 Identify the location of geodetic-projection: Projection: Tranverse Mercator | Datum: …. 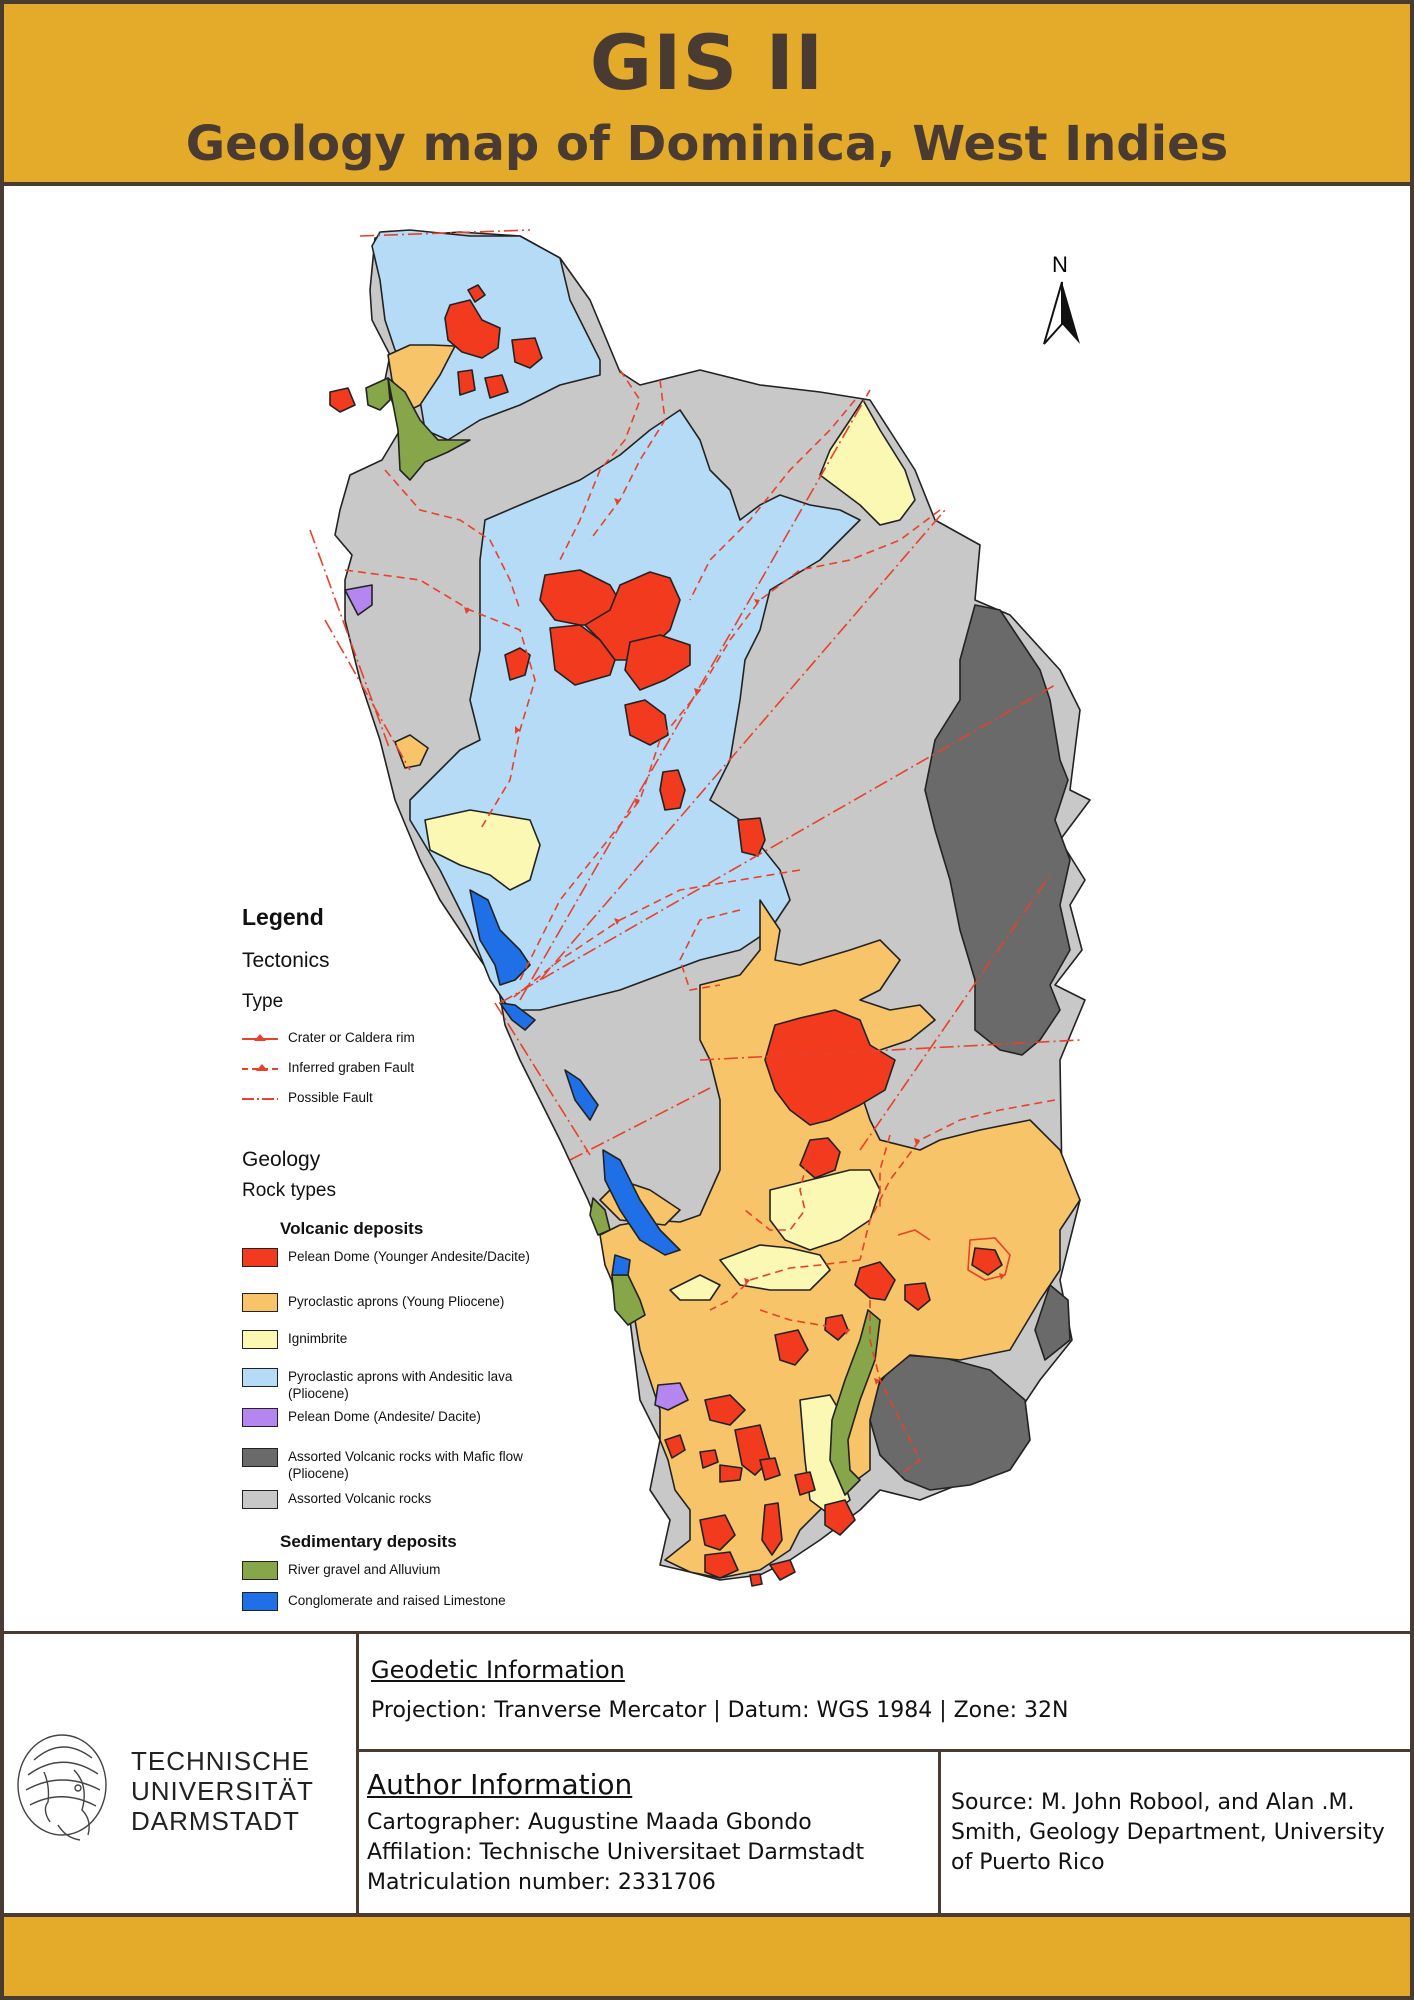
(720, 1710).